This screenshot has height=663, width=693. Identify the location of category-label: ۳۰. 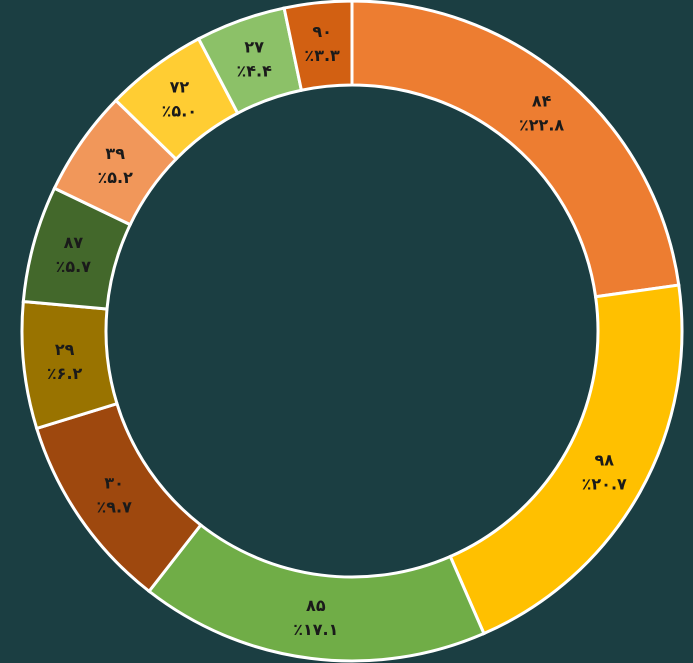
(114, 483).